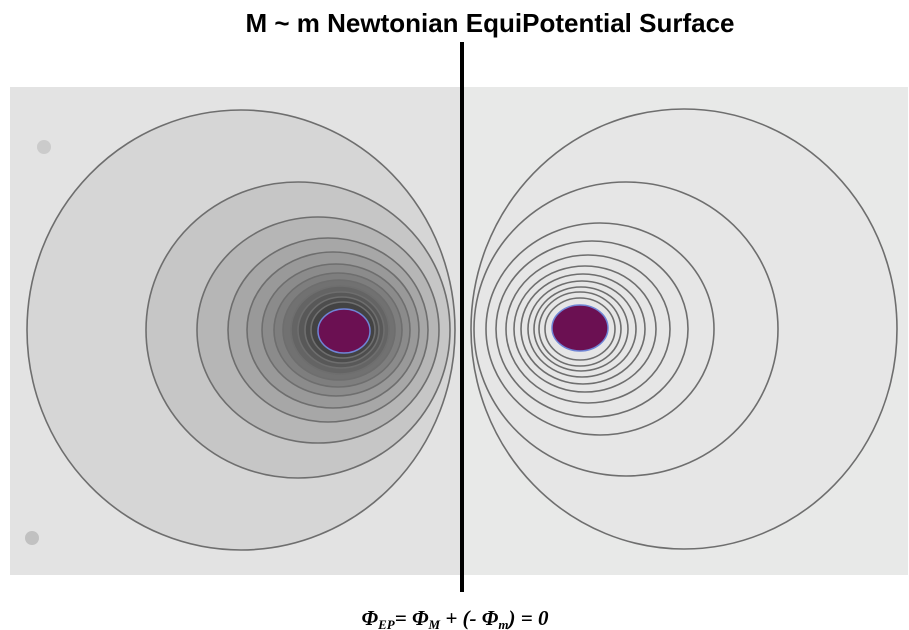 The width and height of the screenshot is (909, 630). What do you see at coordinates (489, 23) in the screenshot?
I see `title: M ~ m Newtonian EquiPotential Surface` at bounding box center [489, 23].